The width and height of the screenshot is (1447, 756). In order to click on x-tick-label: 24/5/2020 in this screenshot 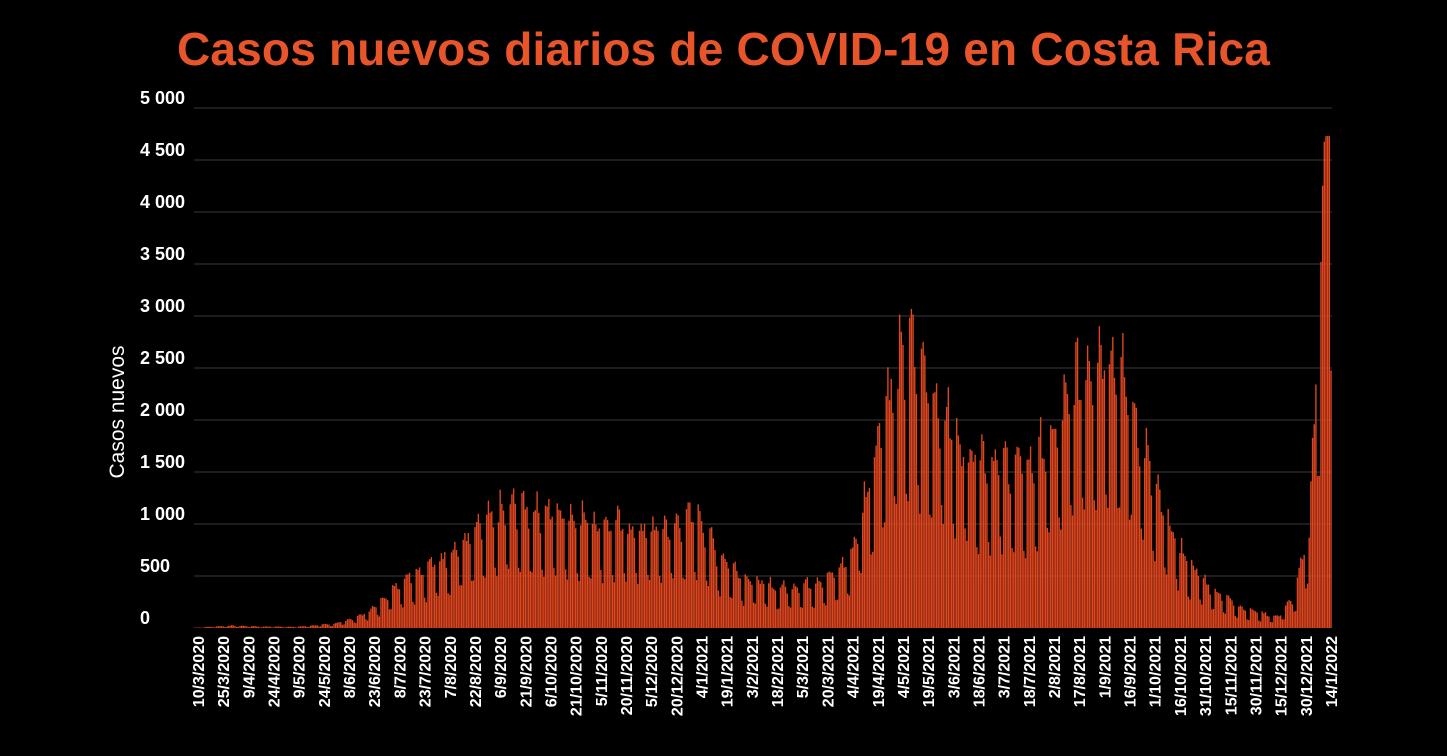, I will do `click(325, 671)`.